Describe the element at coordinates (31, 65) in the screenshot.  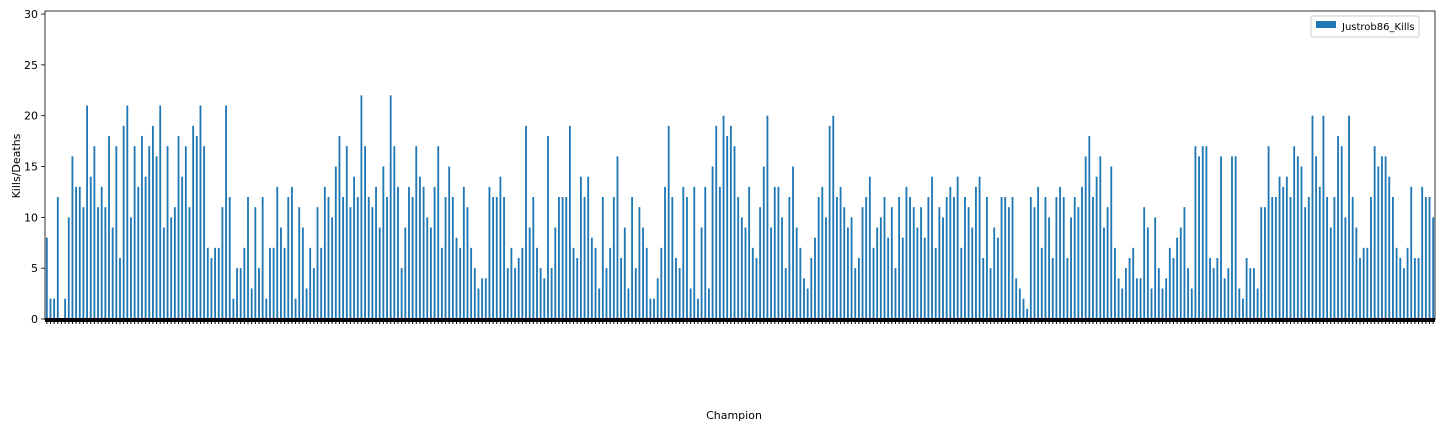
I see `y-tick-label: 25` at that location.